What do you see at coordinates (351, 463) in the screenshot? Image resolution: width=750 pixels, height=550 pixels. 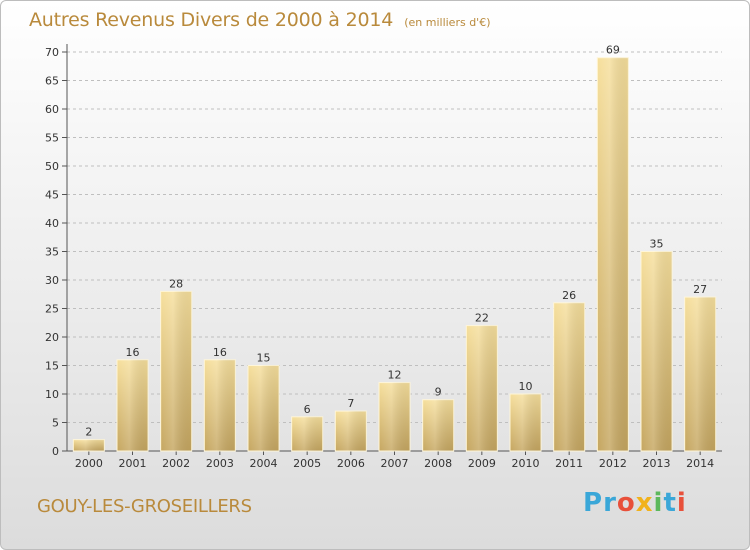 I see `x-tick-label: 2006` at bounding box center [351, 463].